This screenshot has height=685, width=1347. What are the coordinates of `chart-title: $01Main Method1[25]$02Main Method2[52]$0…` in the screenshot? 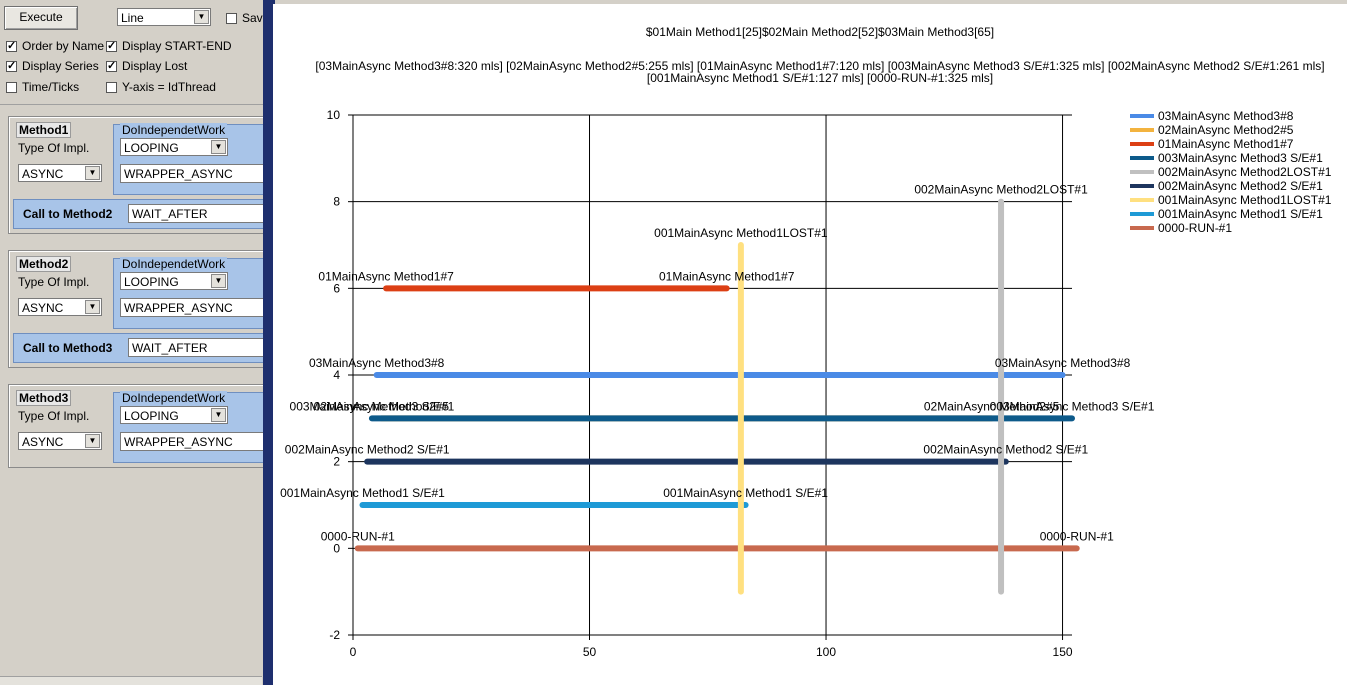 It's located at (820, 32).